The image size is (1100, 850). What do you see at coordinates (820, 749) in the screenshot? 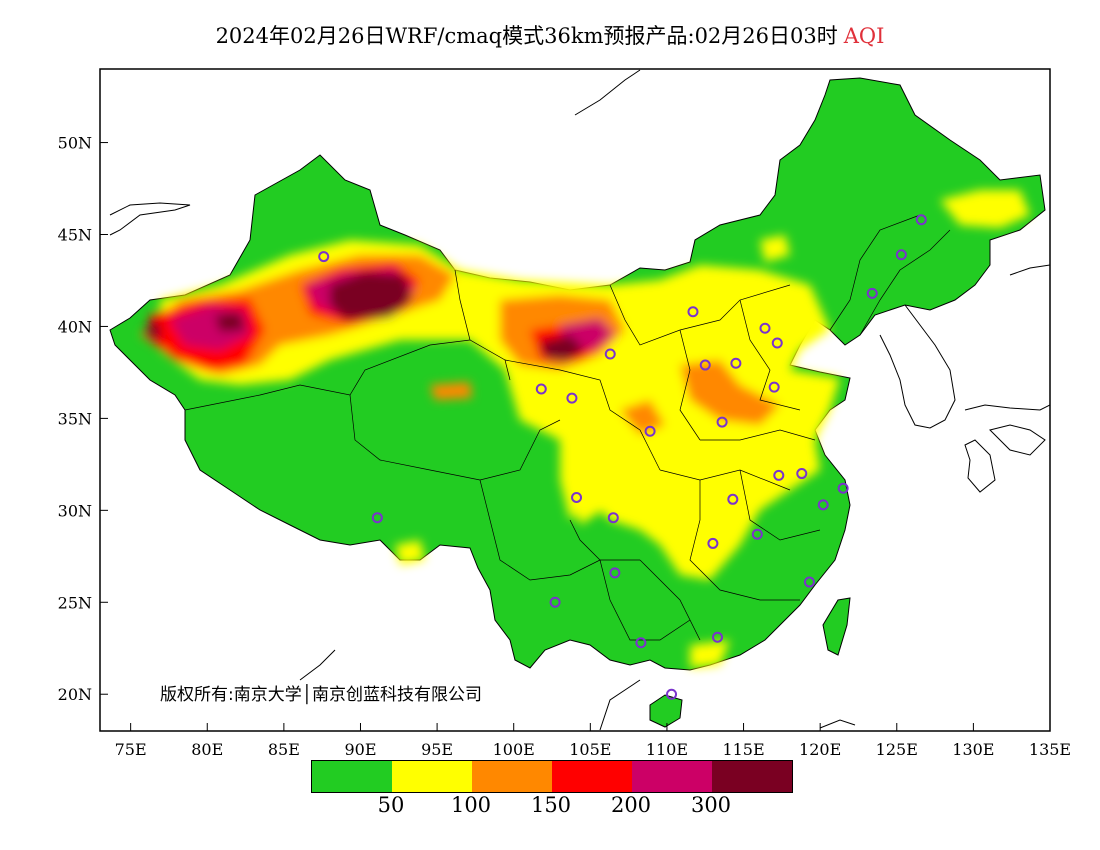
I see `x-tick-label: 120E` at bounding box center [820, 749].